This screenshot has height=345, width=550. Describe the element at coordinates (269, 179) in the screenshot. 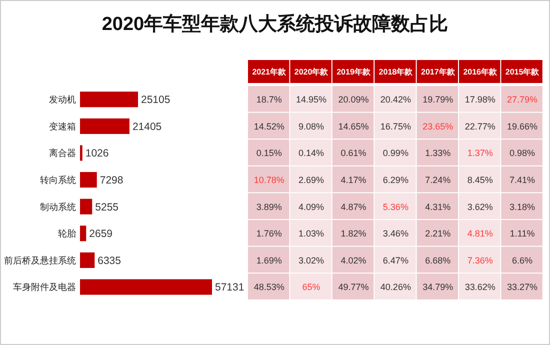

I see `data-label: 10.78%` at that location.